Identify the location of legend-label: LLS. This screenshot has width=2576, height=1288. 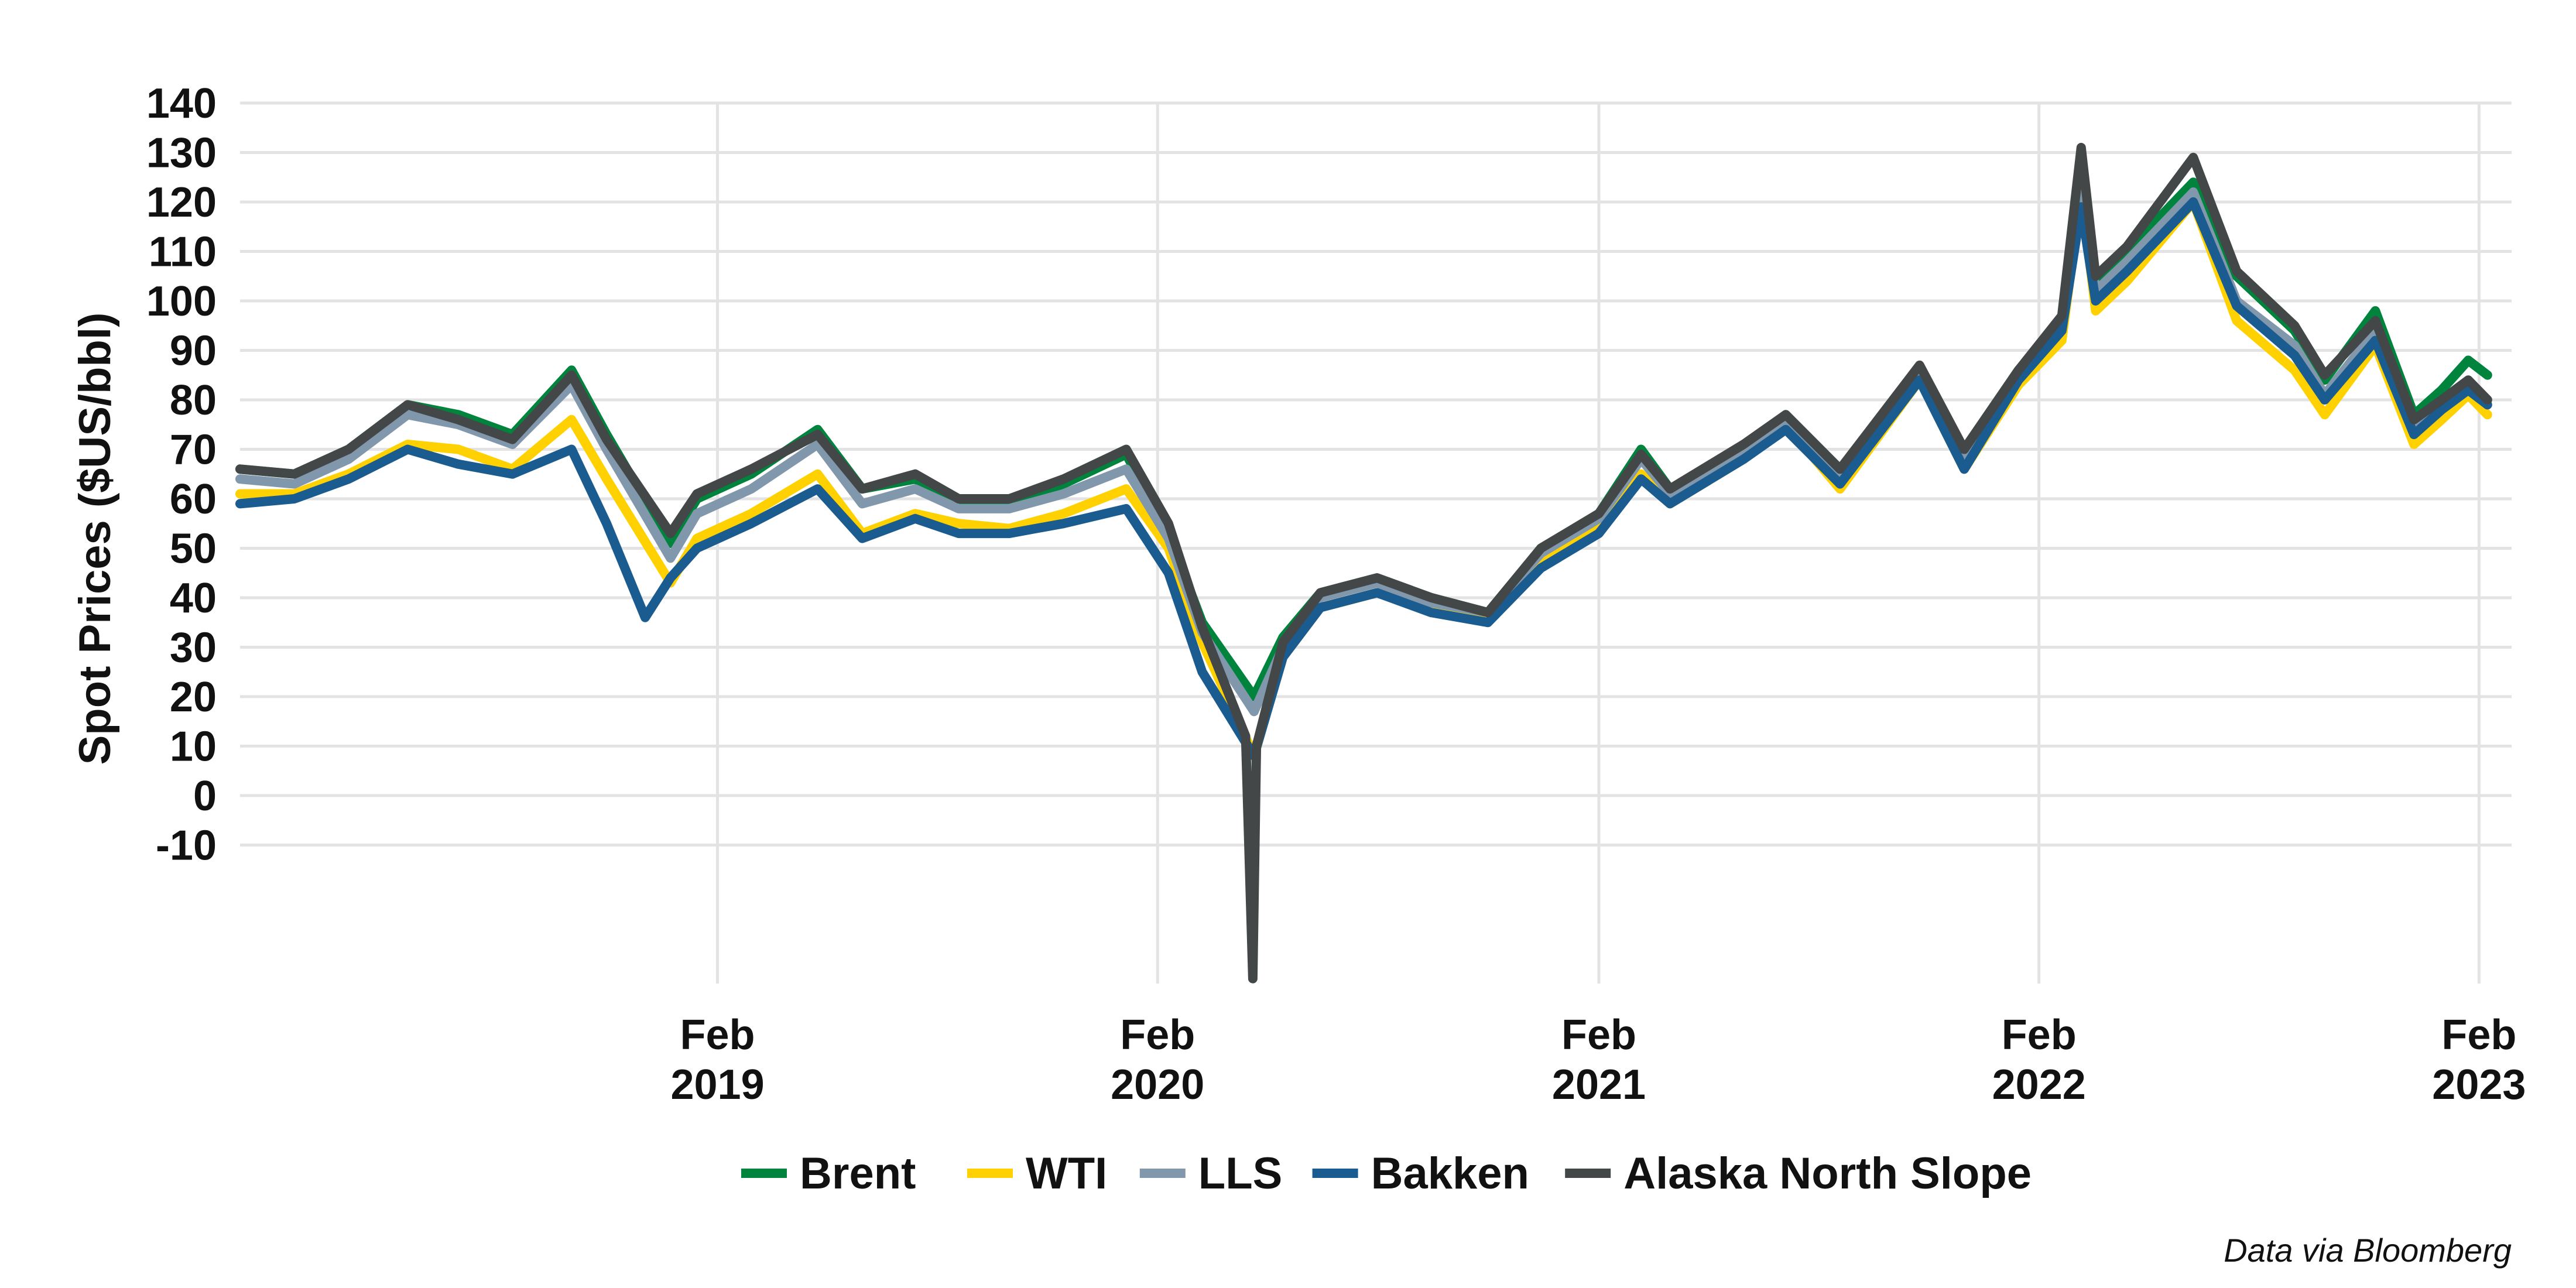
(1240, 1173).